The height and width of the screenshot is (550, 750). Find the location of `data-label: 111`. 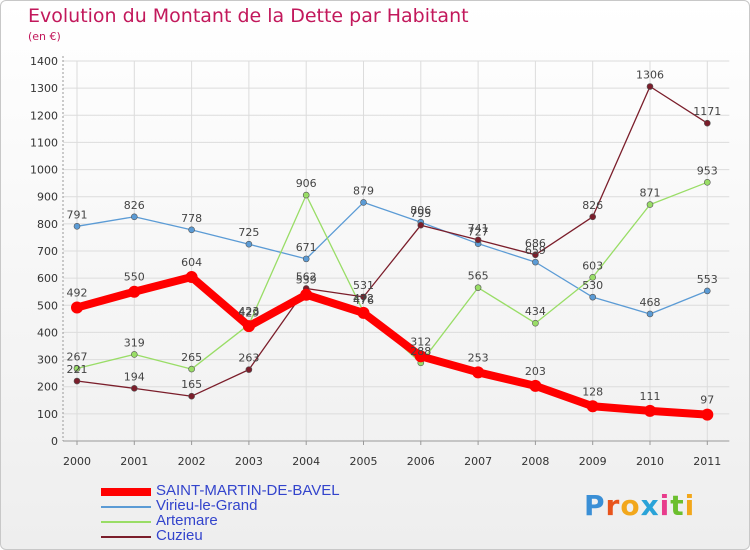

data-label: 111 is located at coordinates (650, 396).